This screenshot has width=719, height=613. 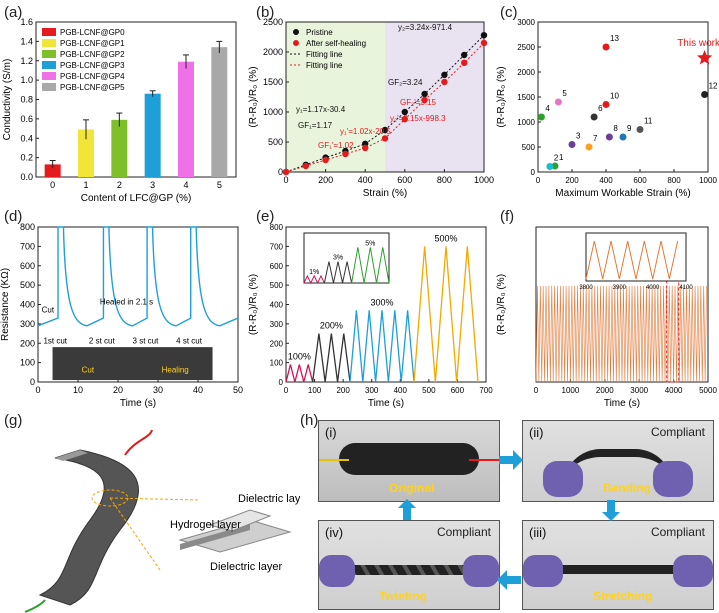 What do you see at coordinates (510, 520) in the screenshot?
I see `cycle-arrows` at bounding box center [510, 520].